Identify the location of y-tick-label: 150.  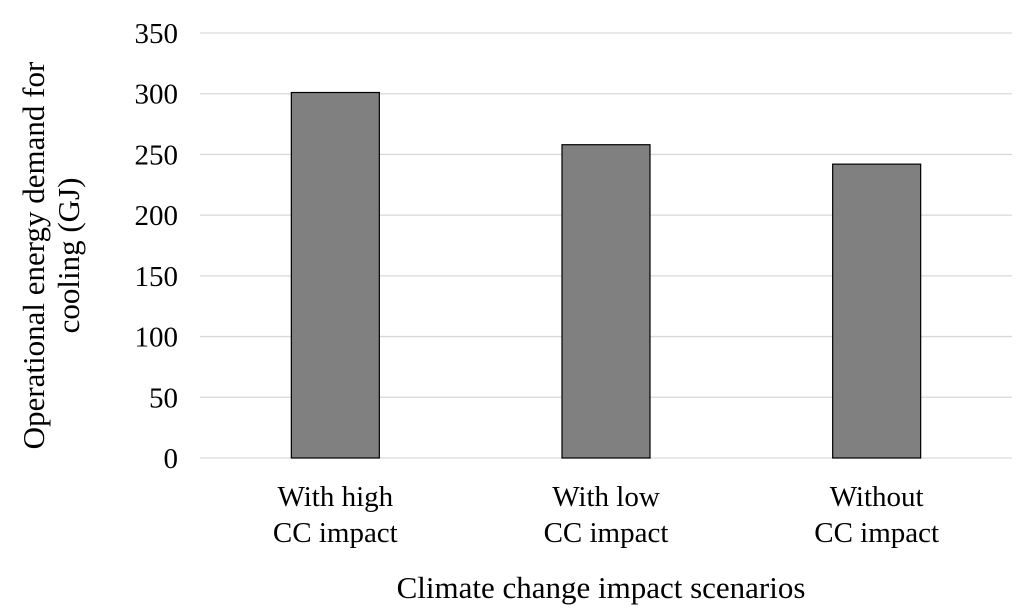
(157, 277).